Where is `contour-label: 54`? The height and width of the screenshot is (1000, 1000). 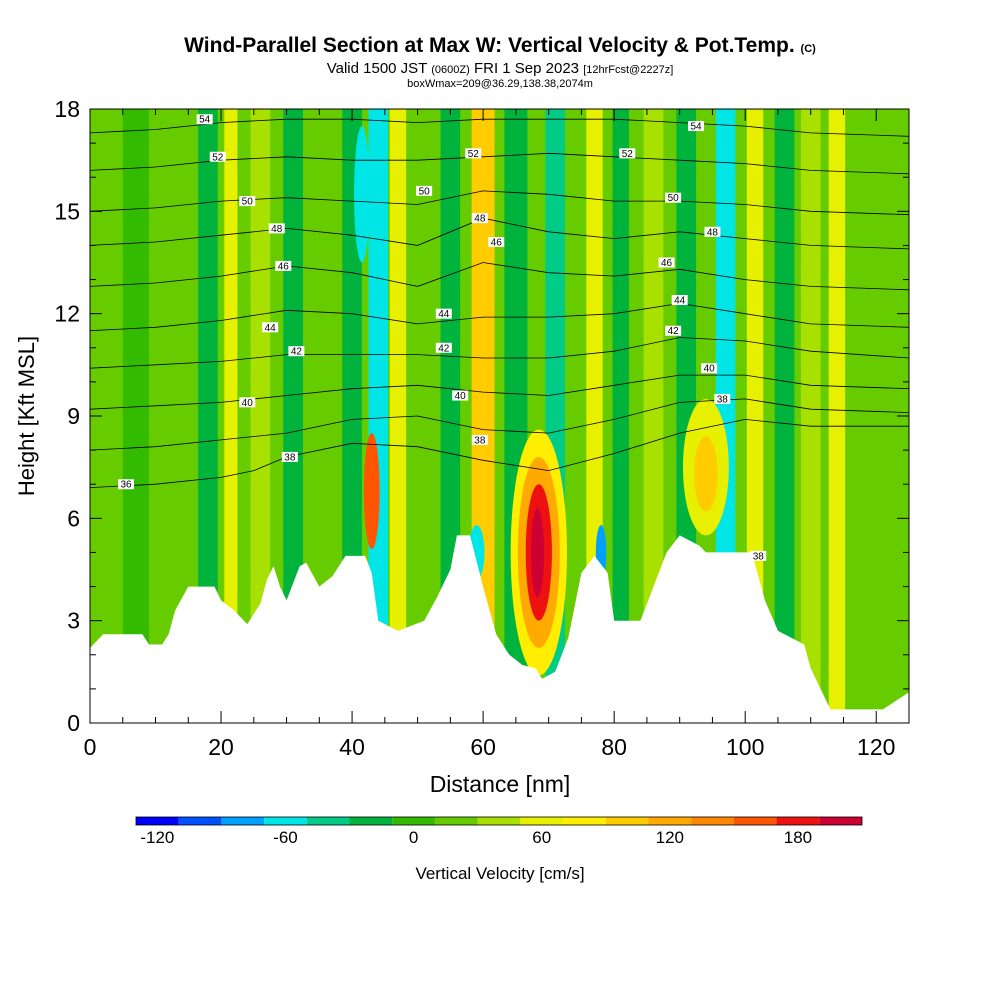 contour-label: 54 is located at coordinates (204, 120).